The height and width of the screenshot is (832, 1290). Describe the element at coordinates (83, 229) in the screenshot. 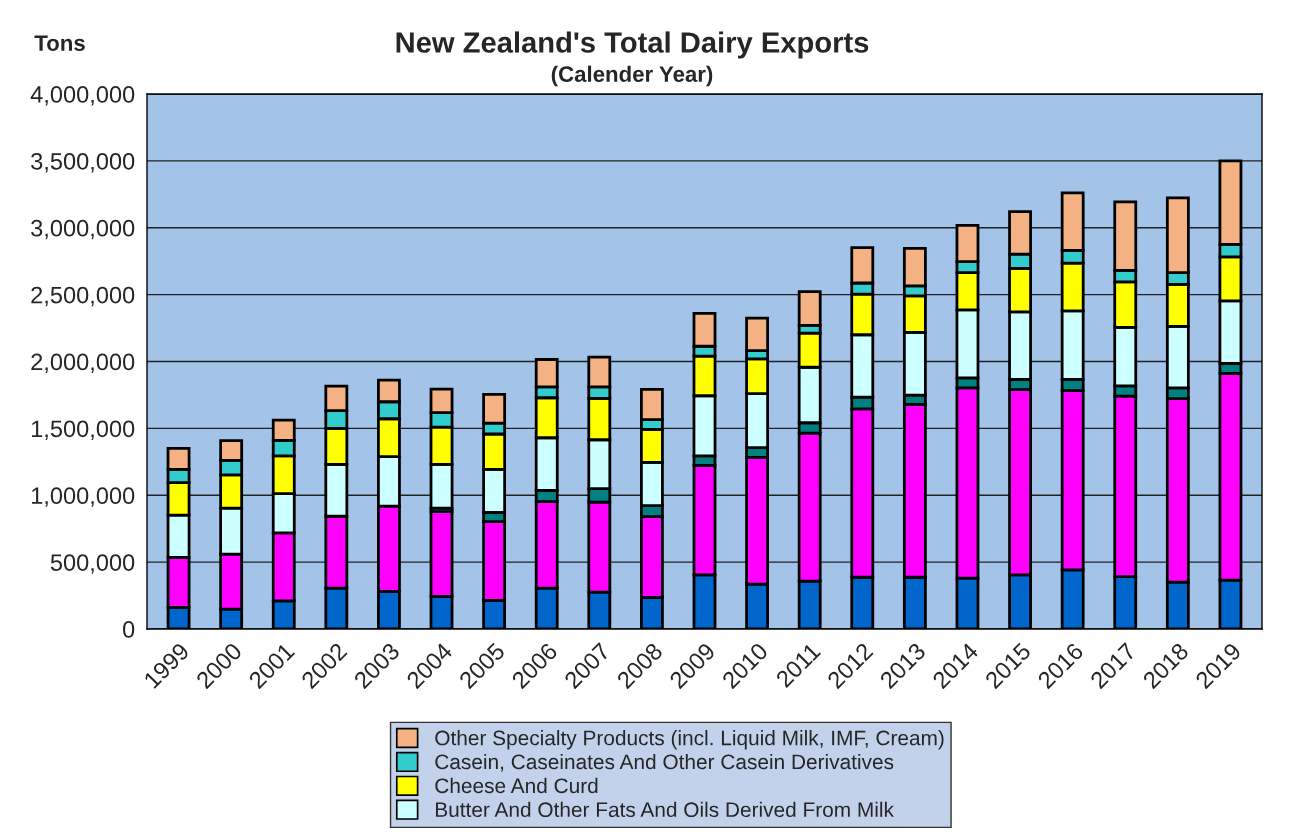

I see `y-tick-label: 3,000,000` at that location.